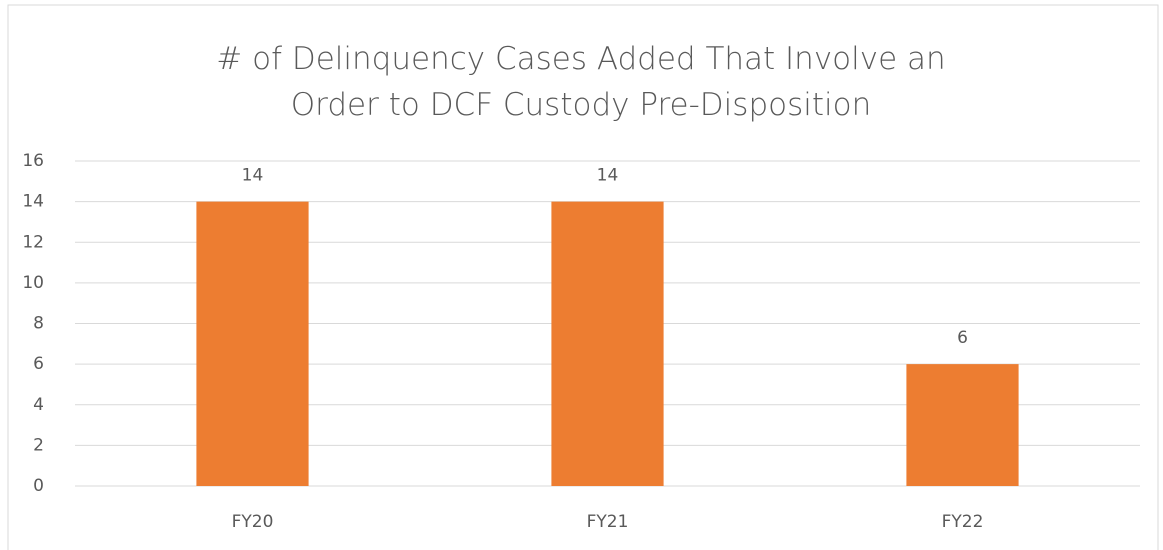 The width and height of the screenshot is (1163, 550). What do you see at coordinates (962, 338) in the screenshot?
I see `data-label: 6` at bounding box center [962, 338].